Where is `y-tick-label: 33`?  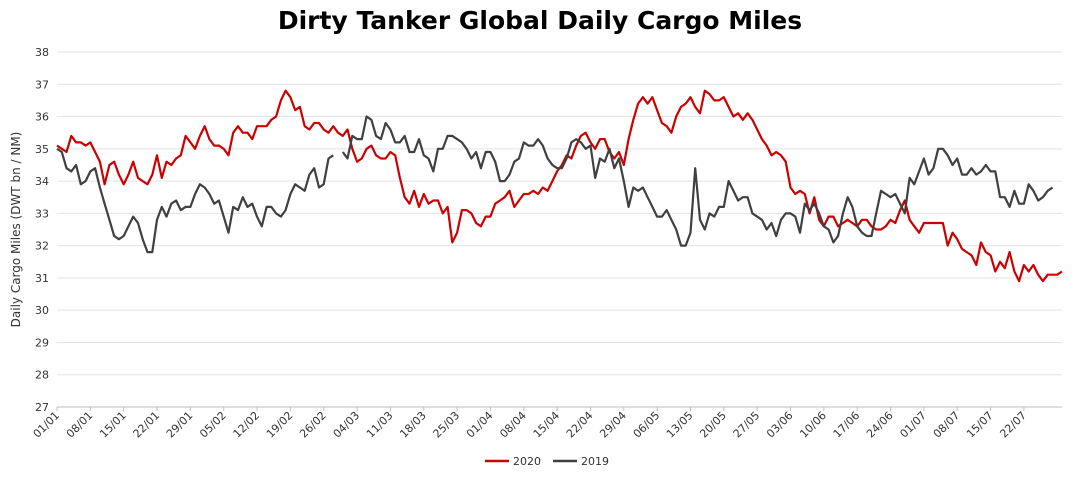
y-tick-label: 33 is located at coordinates (42, 213).